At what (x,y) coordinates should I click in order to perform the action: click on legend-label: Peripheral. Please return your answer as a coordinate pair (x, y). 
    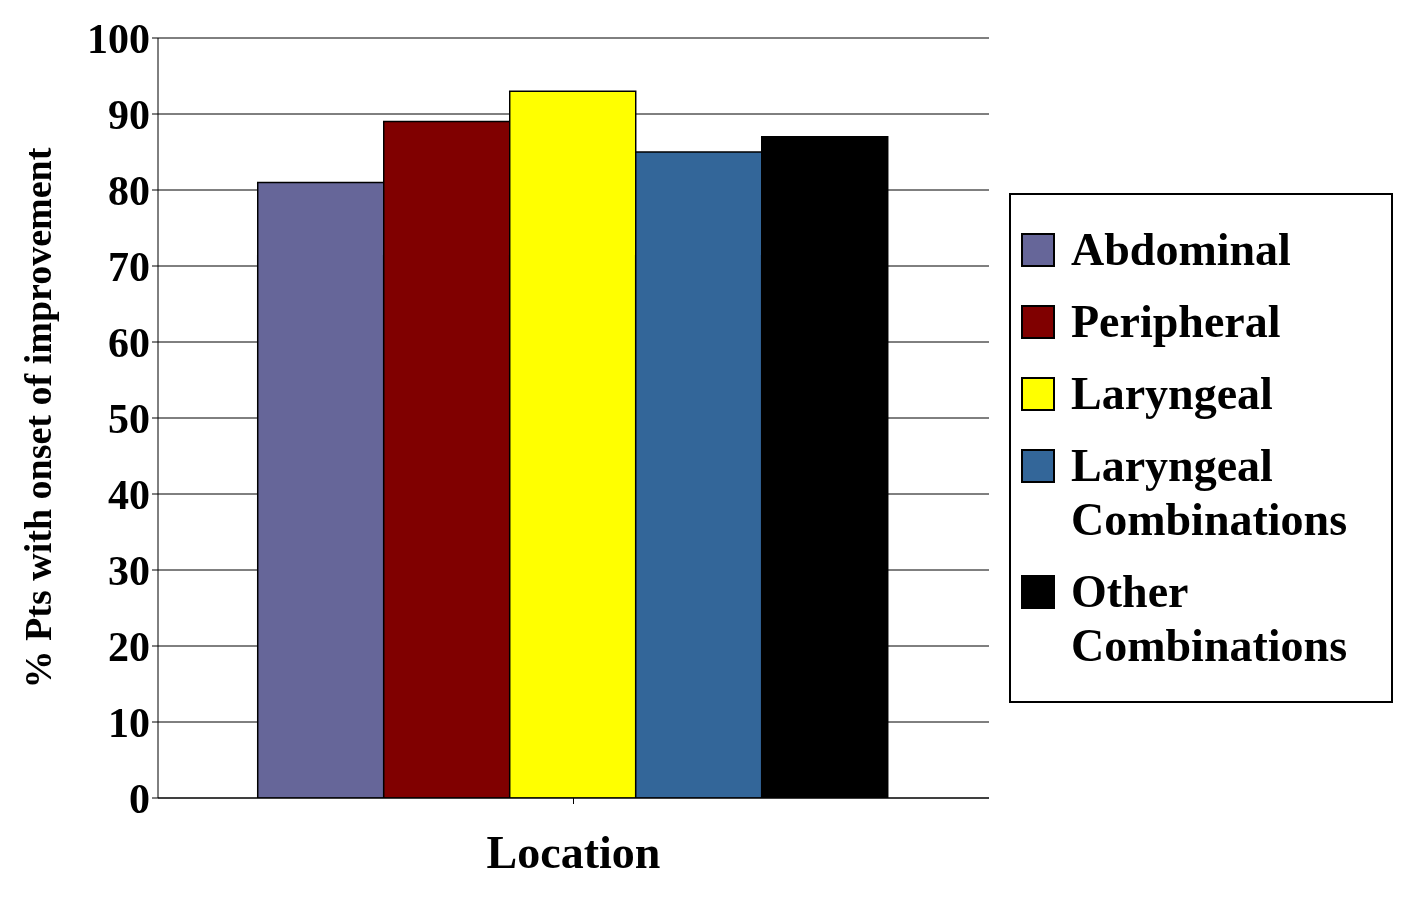
    Looking at the image, I should click on (1176, 322).